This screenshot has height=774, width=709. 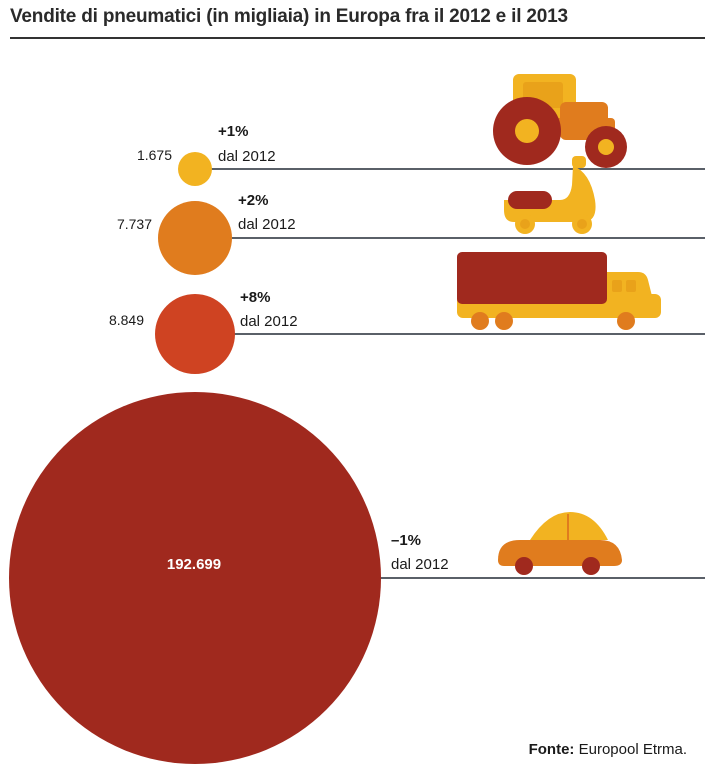 What do you see at coordinates (154, 155) in the screenshot?
I see `value-label-tractor: 1.675` at bounding box center [154, 155].